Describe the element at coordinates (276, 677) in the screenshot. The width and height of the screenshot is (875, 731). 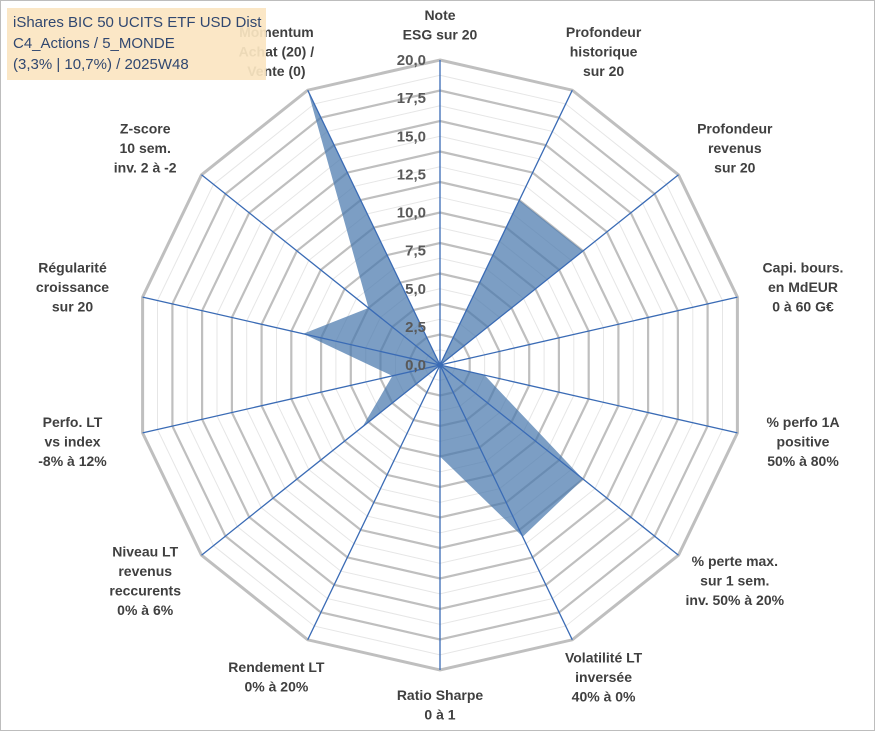
I see `axis-label: Rendement LT 0% à 20%` at that location.